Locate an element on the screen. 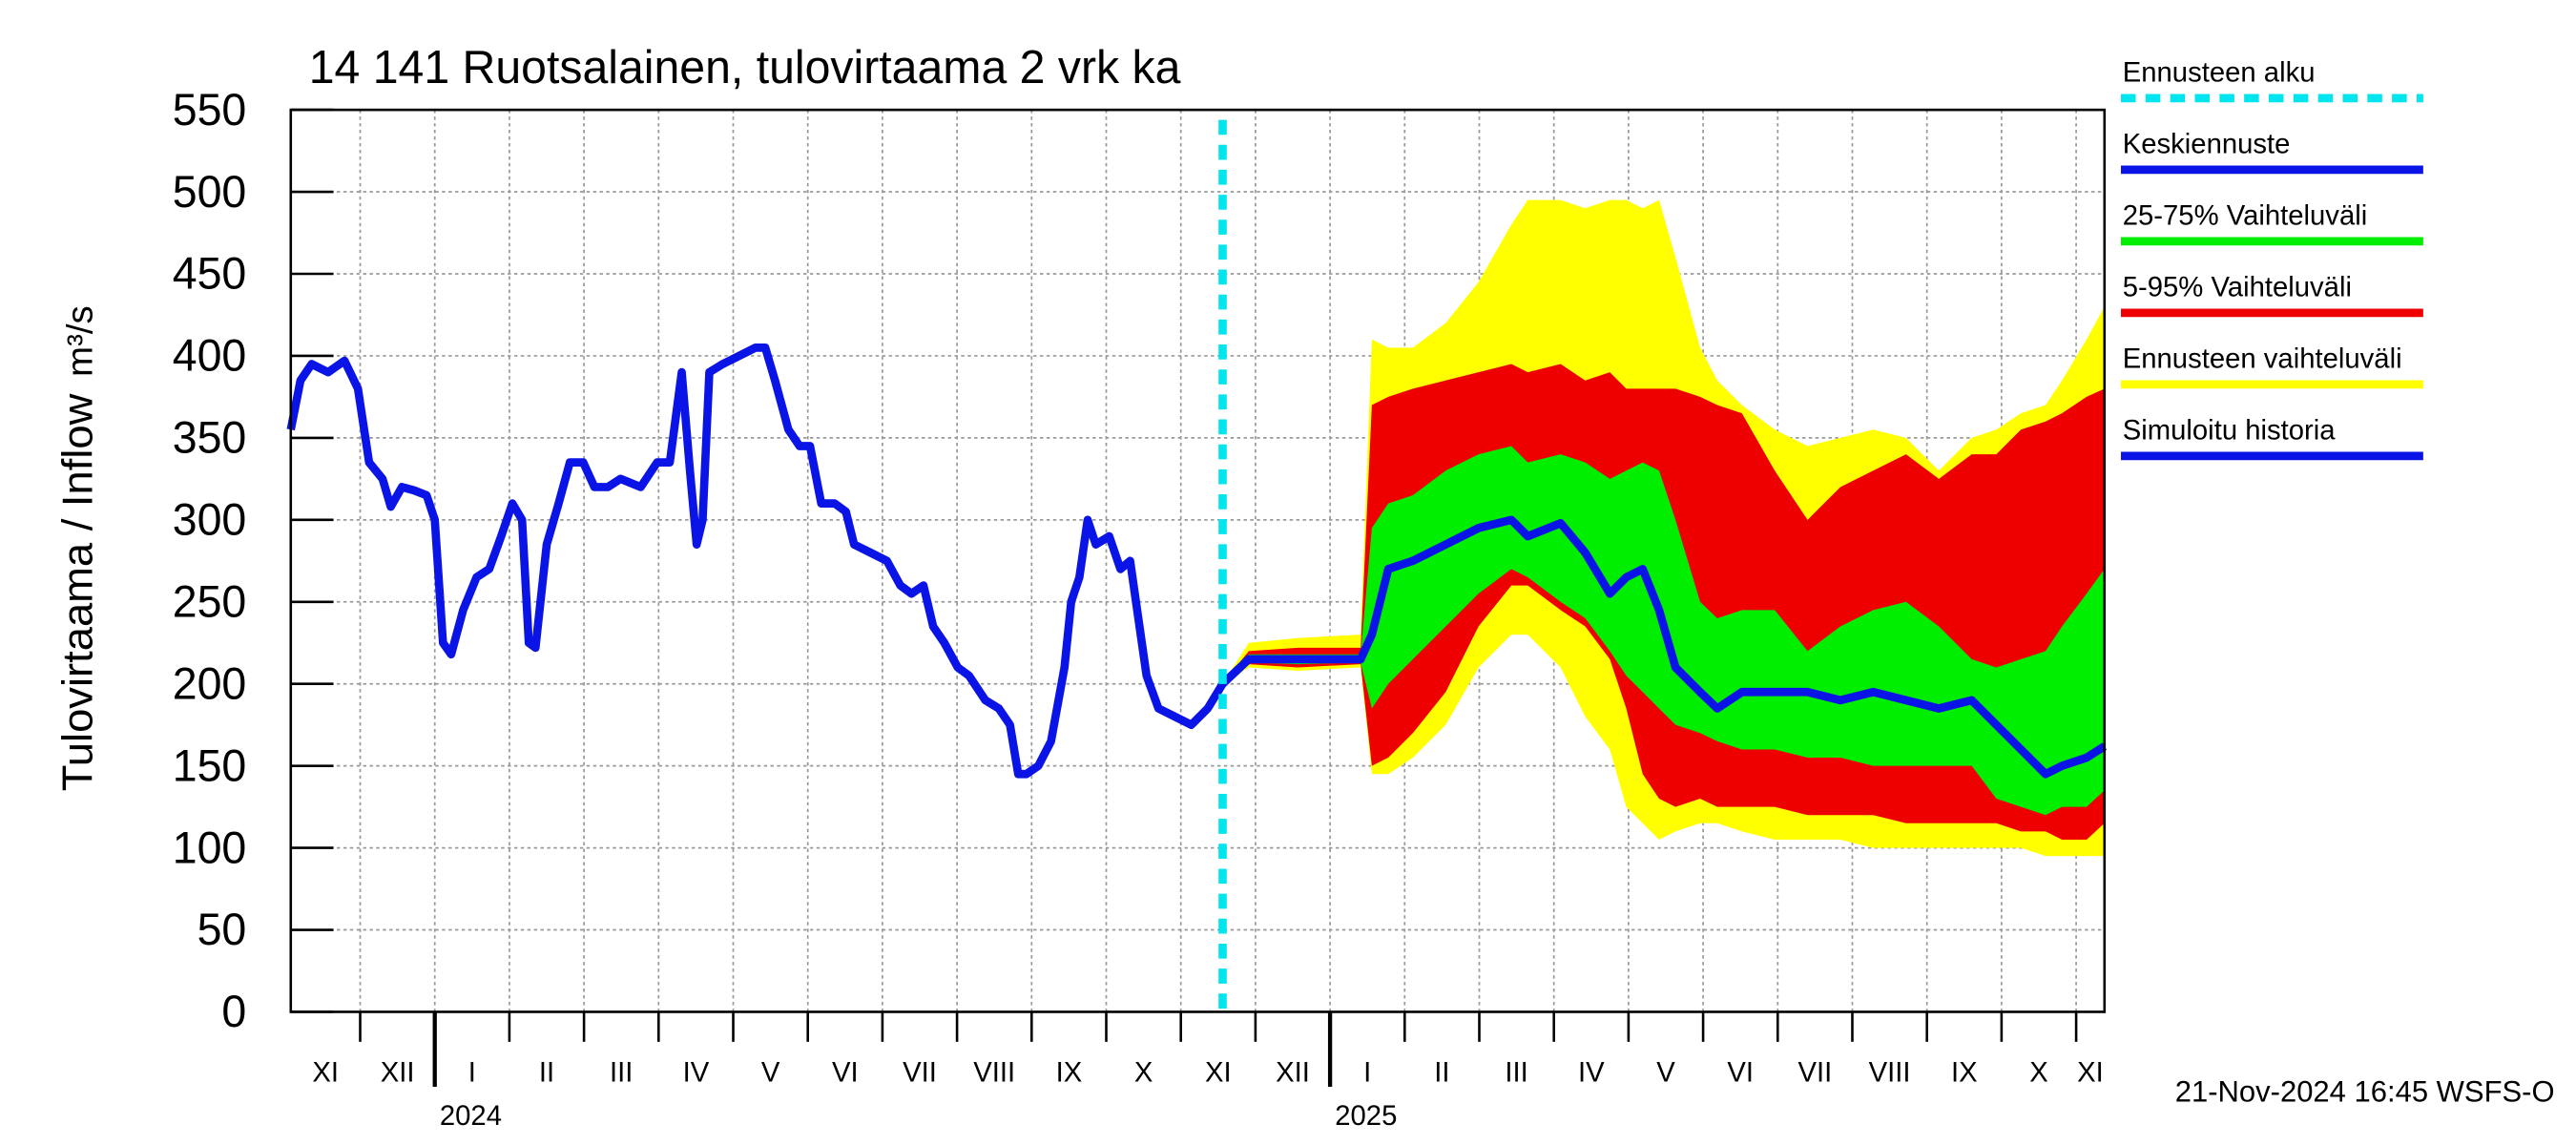 Image resolution: width=2576 pixels, height=1145 pixels. legend-label: 25-75% Vaihteluväli is located at coordinates (2245, 215).